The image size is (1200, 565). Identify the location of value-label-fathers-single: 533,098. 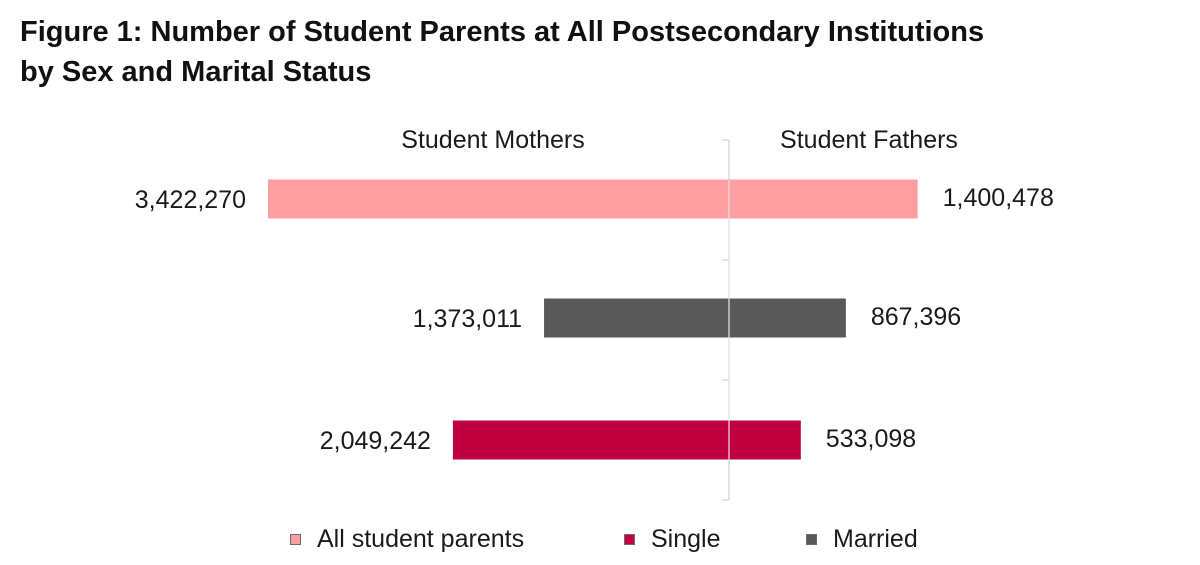
(871, 439).